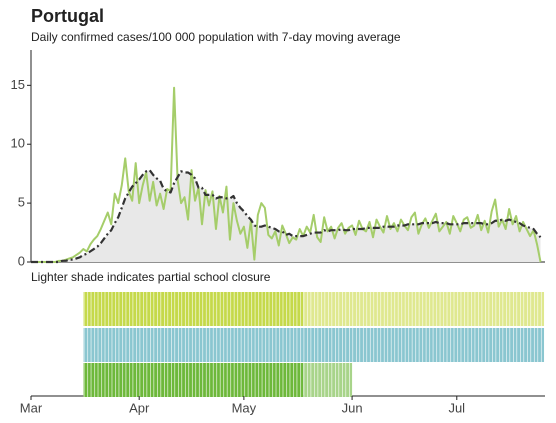 The image size is (556, 423). I want to click on x-tick-label: Jun, so click(352, 407).